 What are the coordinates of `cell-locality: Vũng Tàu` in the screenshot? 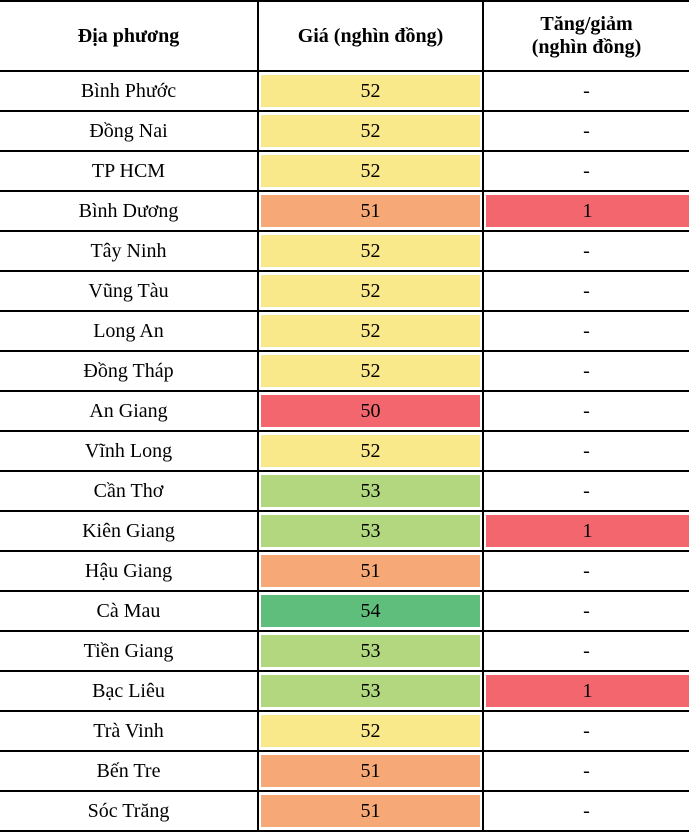 It's located at (129, 291).